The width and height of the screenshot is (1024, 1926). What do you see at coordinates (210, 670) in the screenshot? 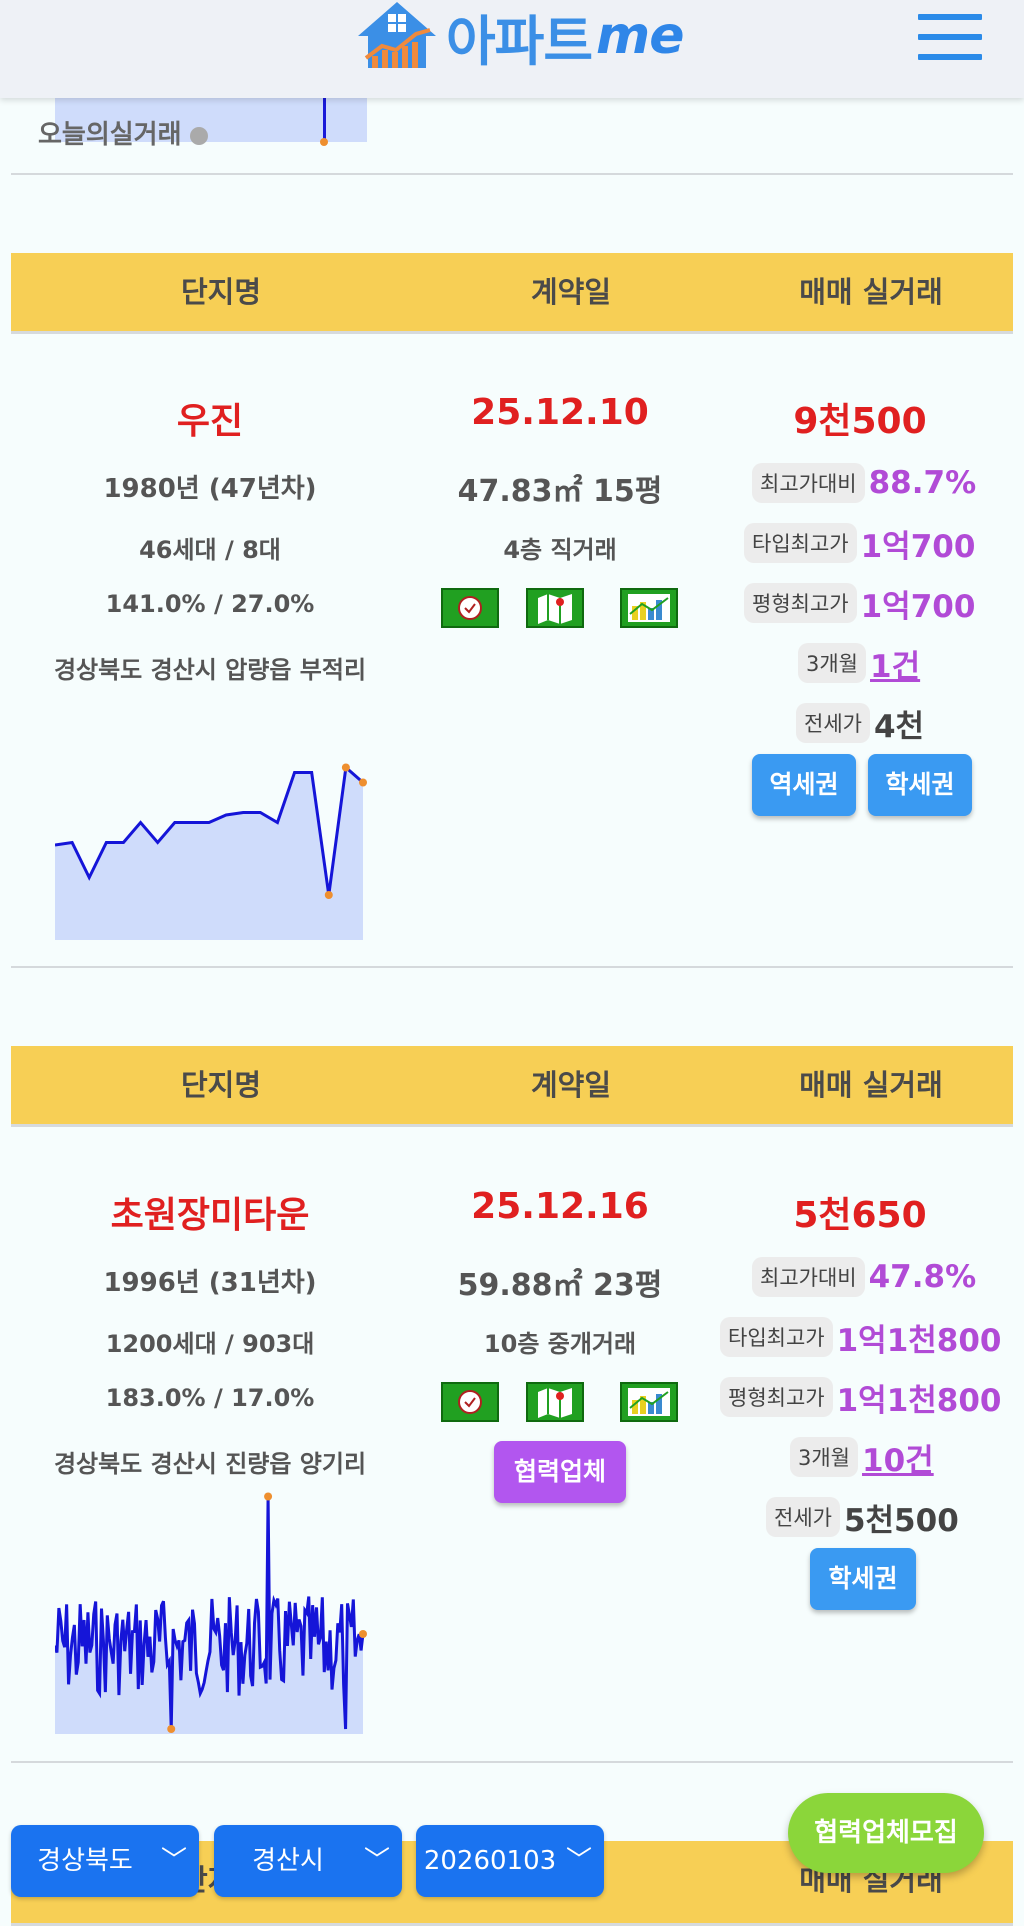
I see `address: 경상북도 경산시 압량읍 부적리` at bounding box center [210, 670].